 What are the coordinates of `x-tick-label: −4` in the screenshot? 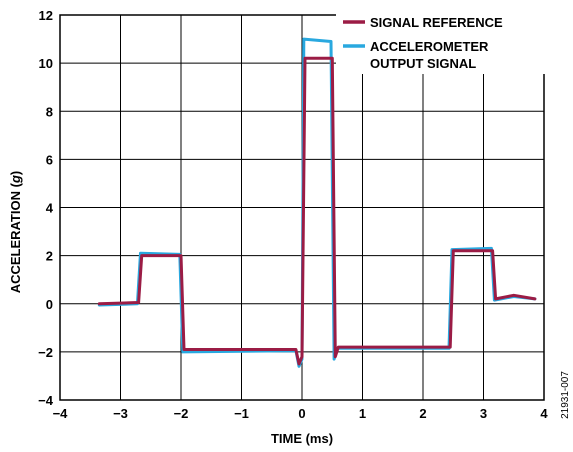 It's located at (61, 413).